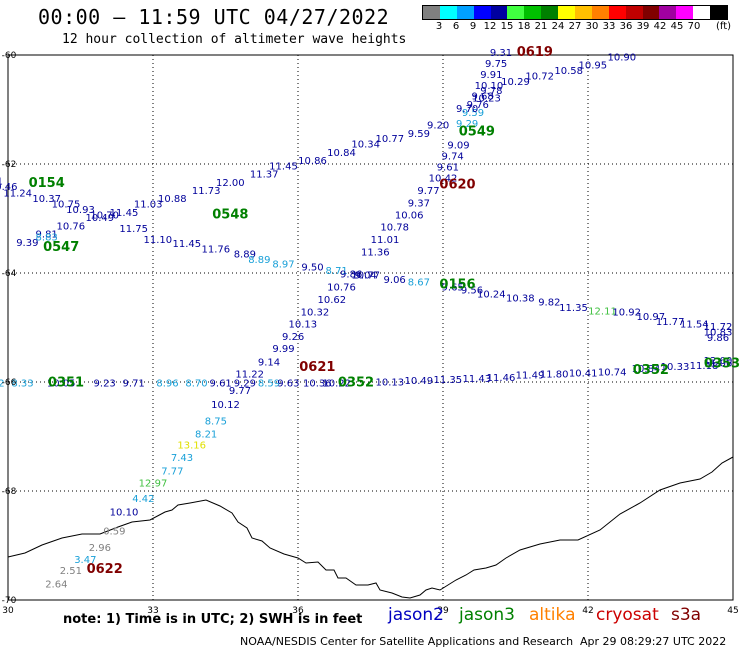  What do you see at coordinates (17, 194) in the screenshot?
I see `wave-height-value: 11.24` at bounding box center [17, 194].